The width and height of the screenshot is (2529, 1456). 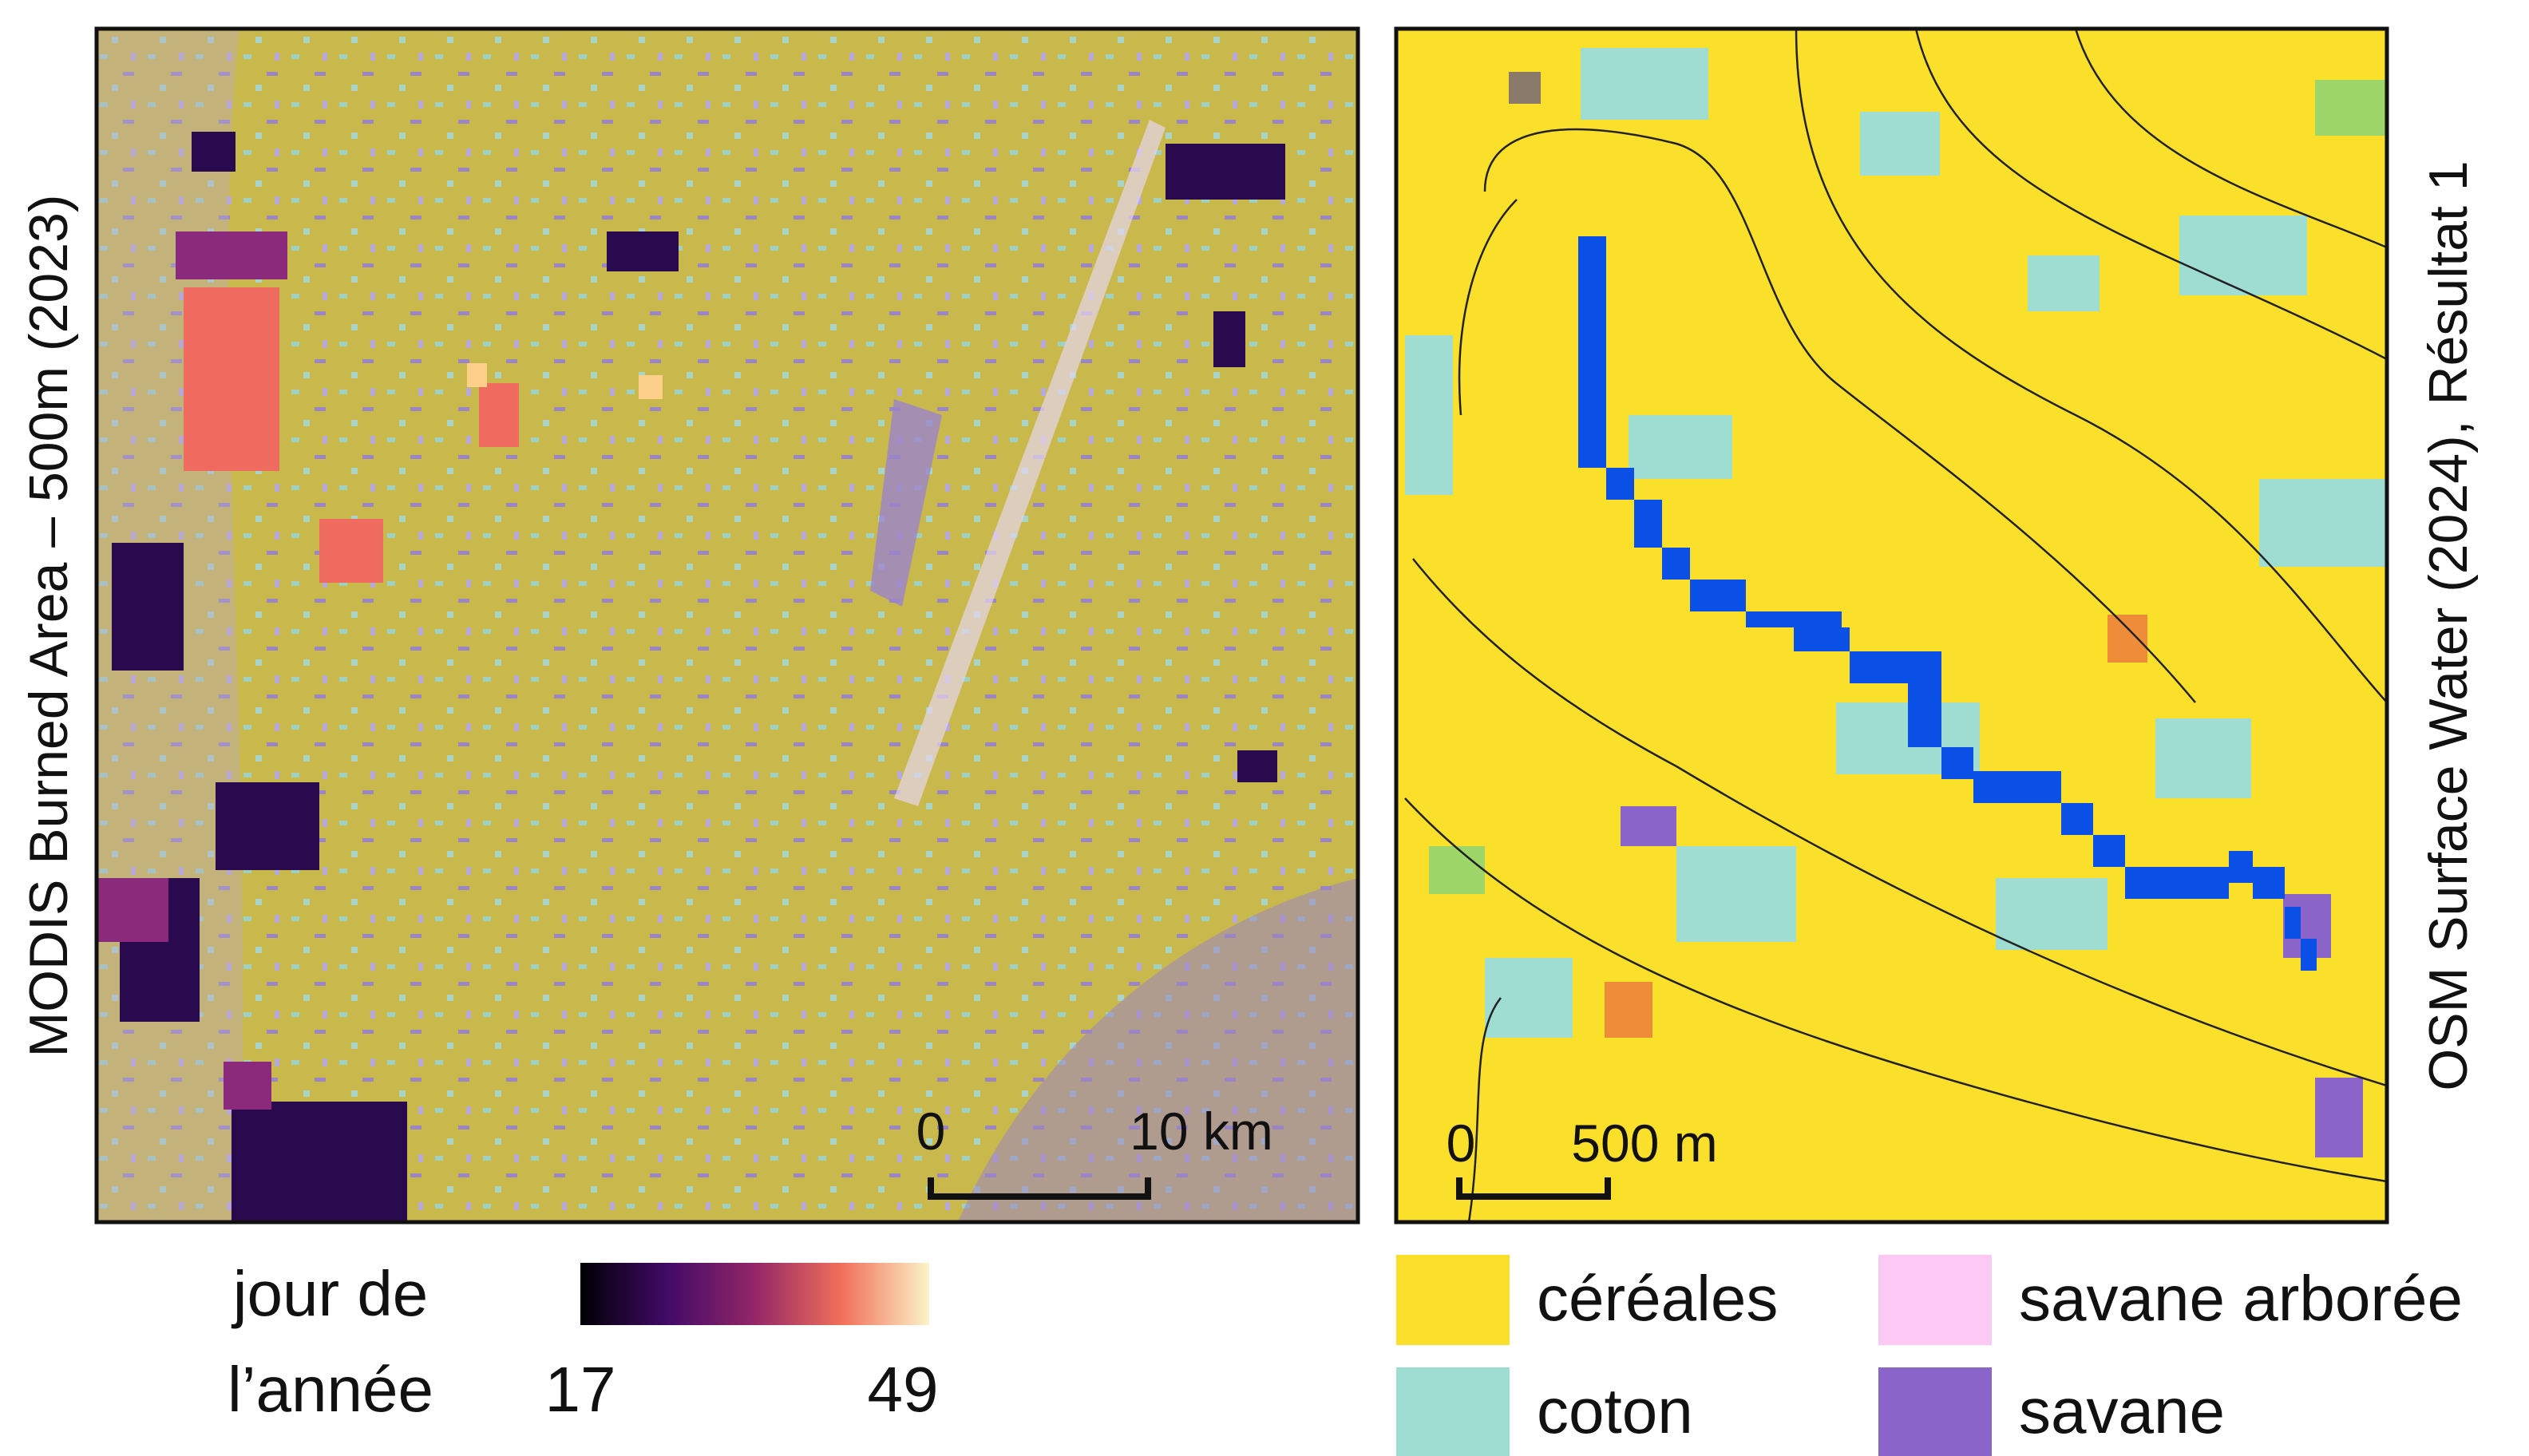 What do you see at coordinates (330, 1389) in the screenshot?
I see `colorbar-title: l’année` at bounding box center [330, 1389].